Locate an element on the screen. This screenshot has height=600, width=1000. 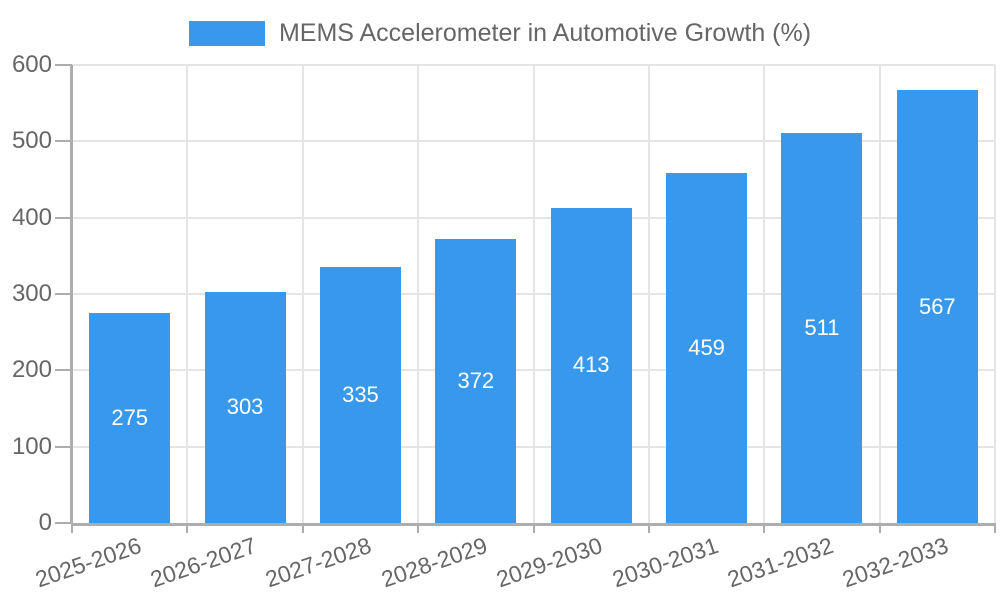
y-tick-label: 300 is located at coordinates (31, 293).